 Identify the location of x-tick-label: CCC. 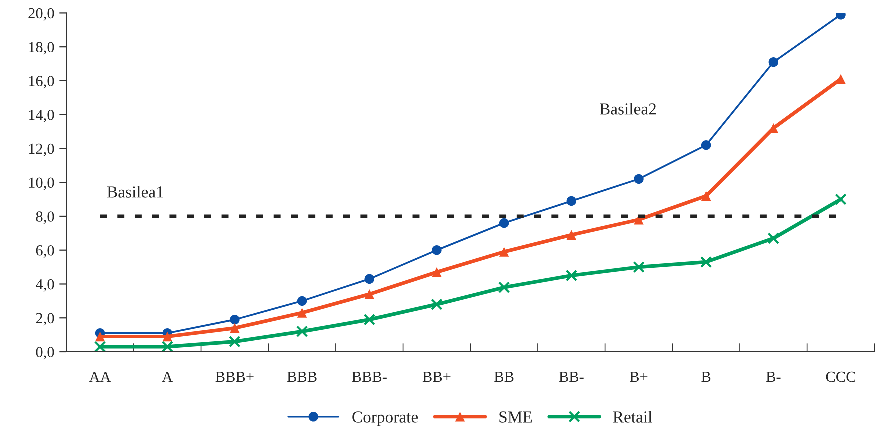
(841, 377).